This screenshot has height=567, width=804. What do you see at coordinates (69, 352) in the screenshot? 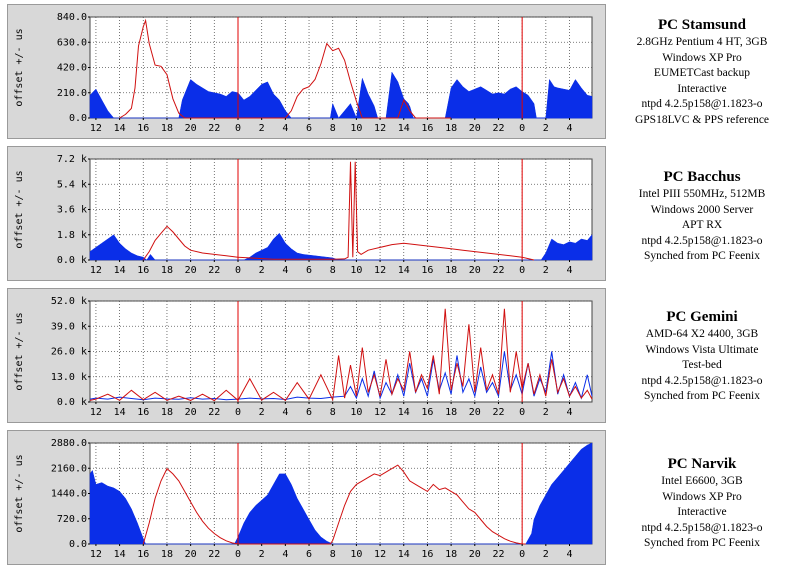
I see `y-tick-label: 26.0 k` at bounding box center [69, 352].